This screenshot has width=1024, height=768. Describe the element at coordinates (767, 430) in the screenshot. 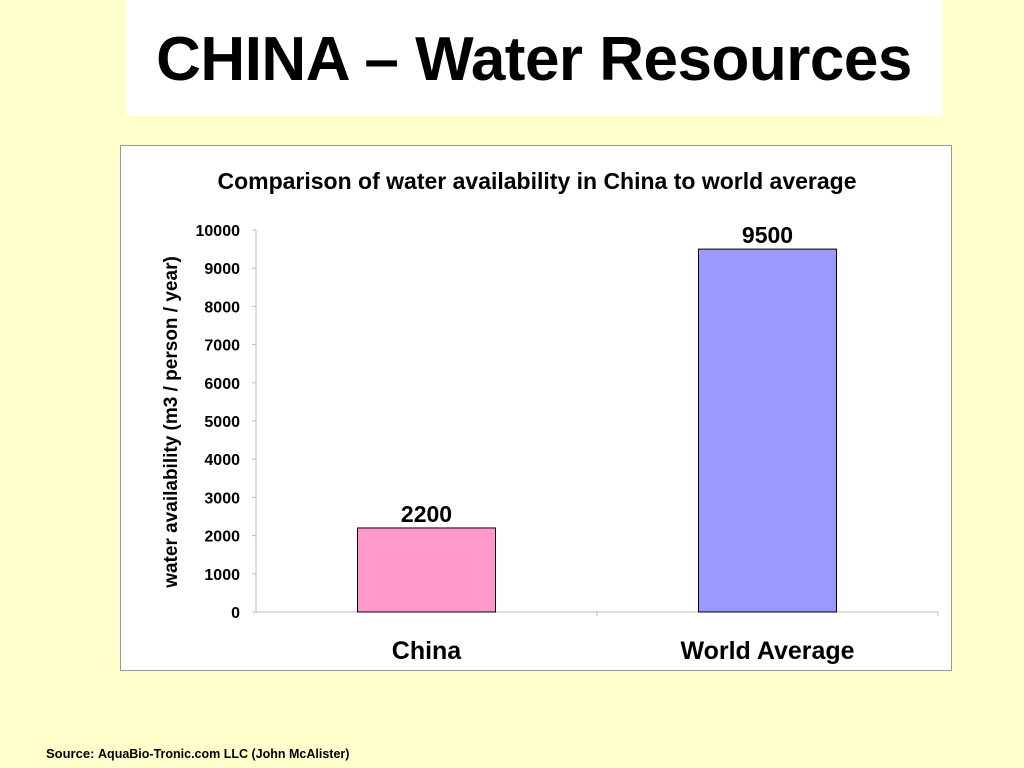

I see `bar-world-average` at that location.